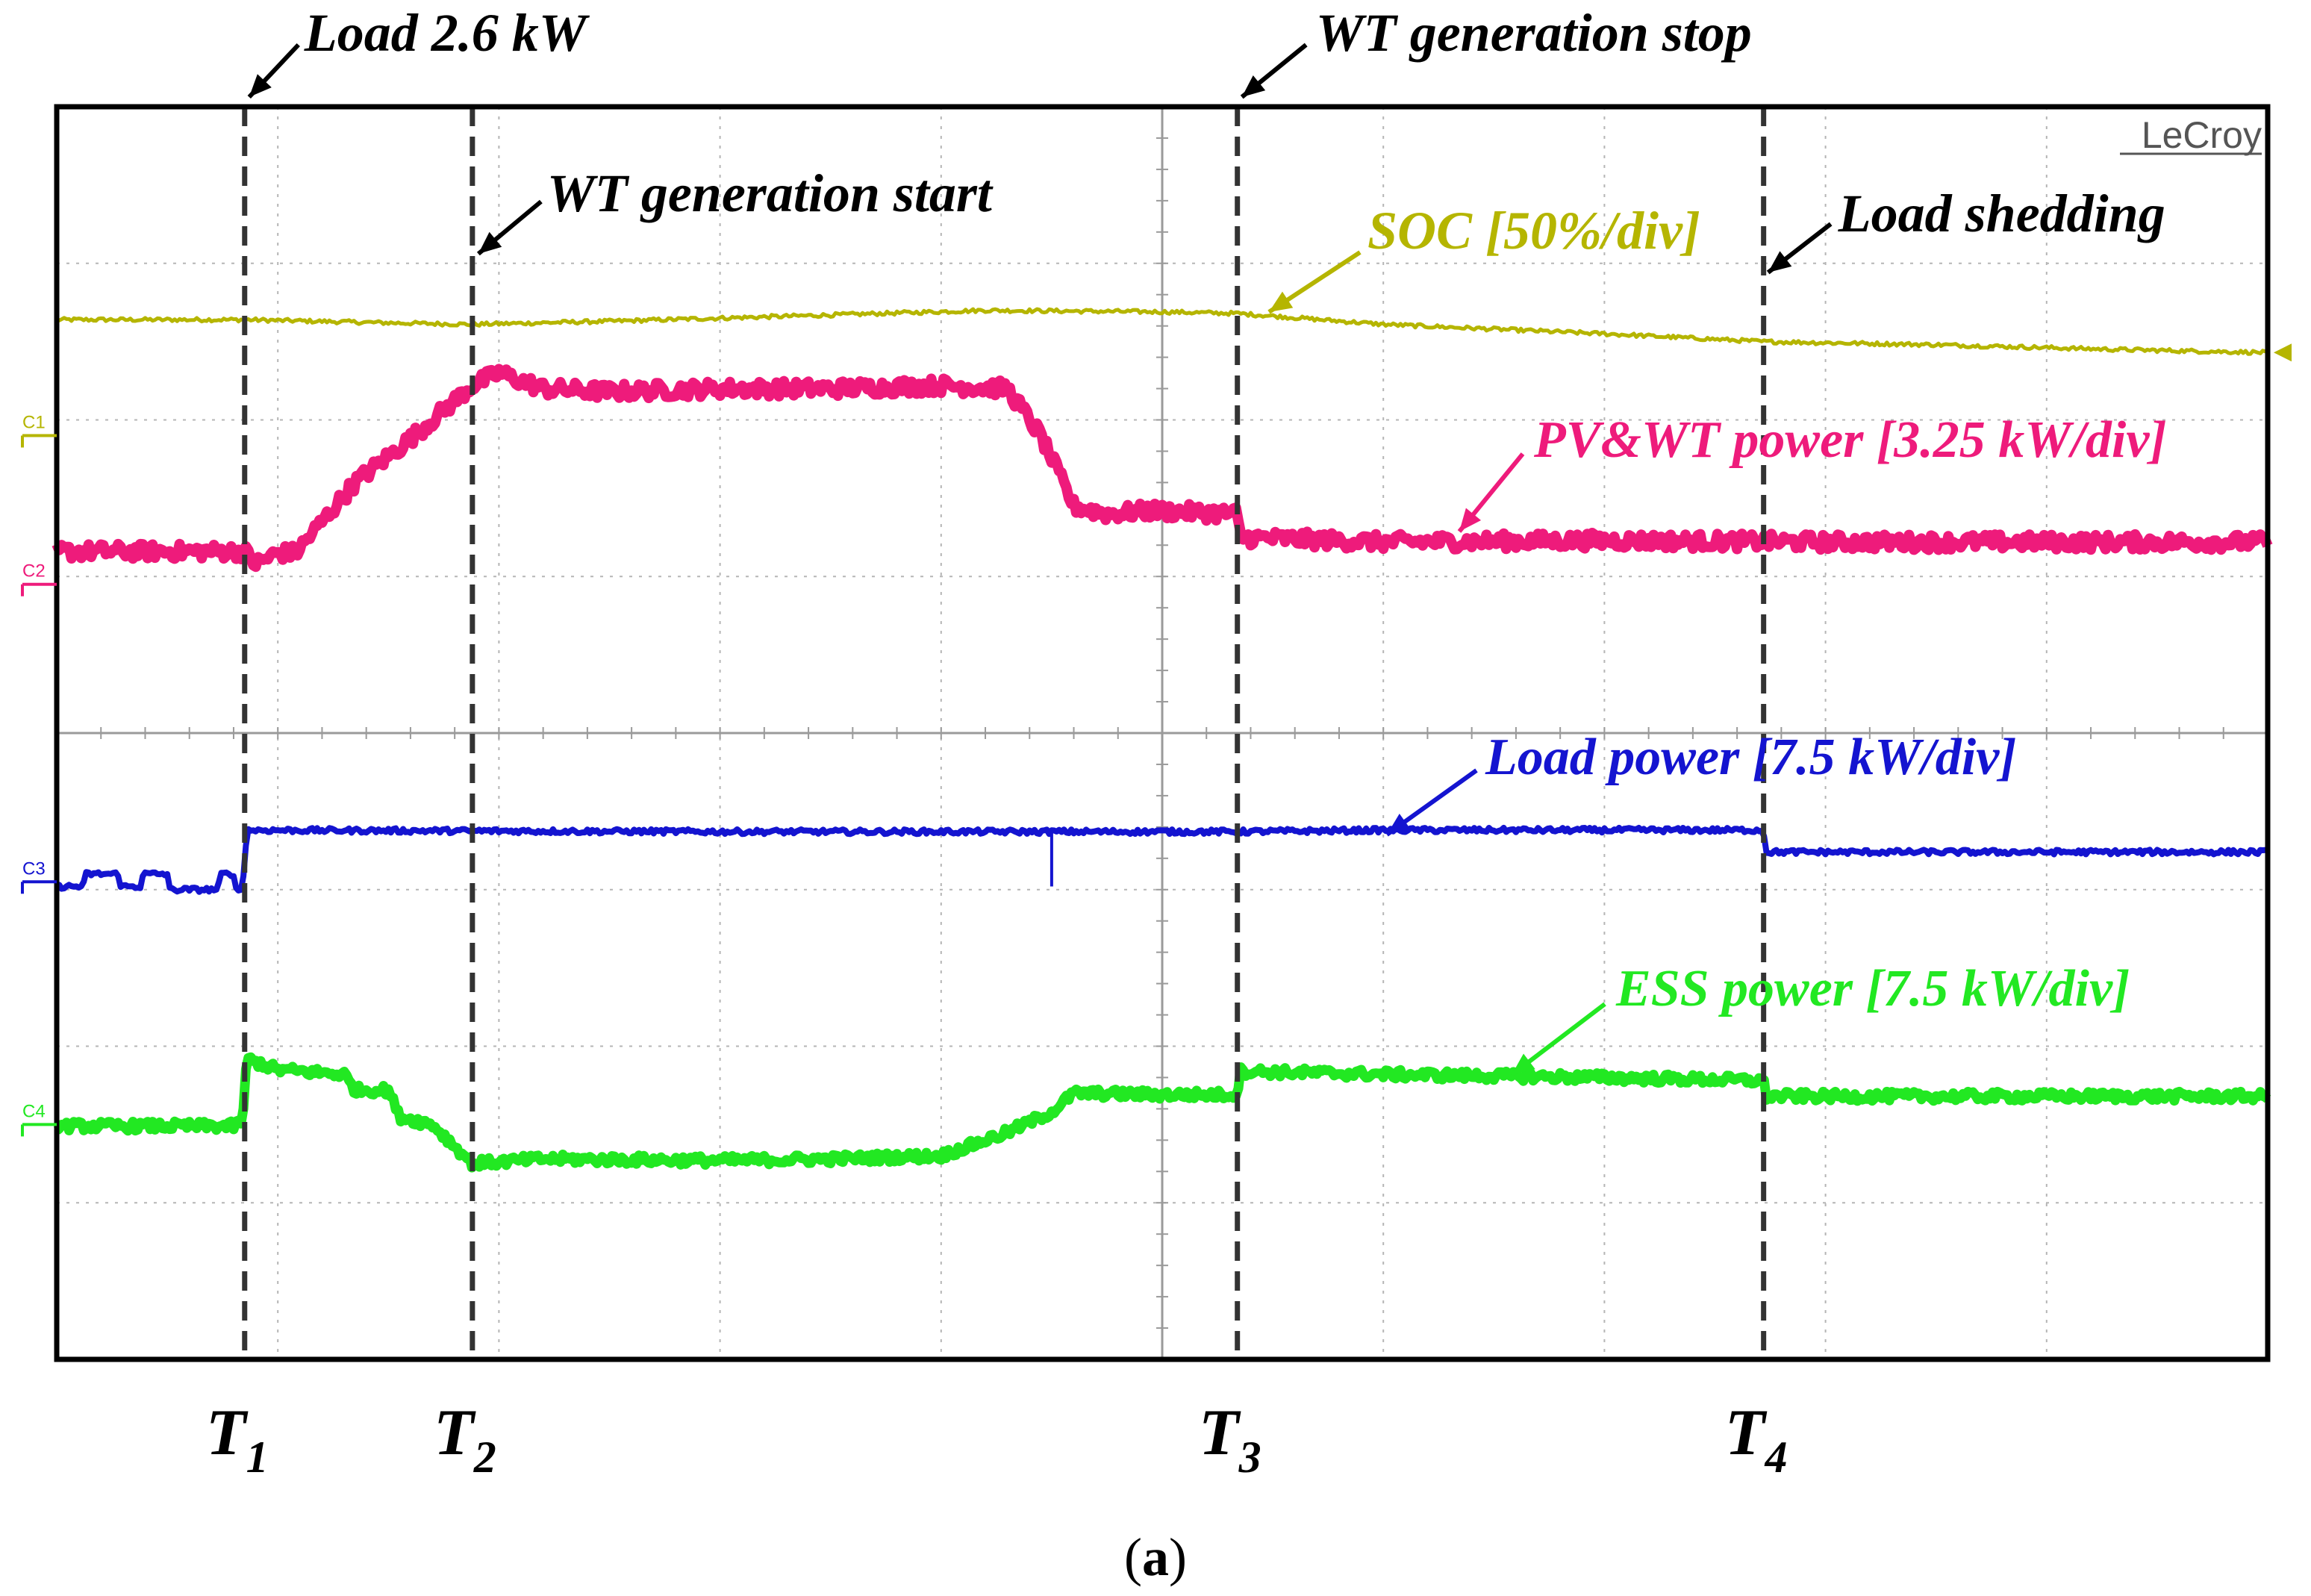  Describe the element at coordinates (447, 33) in the screenshot. I see `event-label-load: Load 2.6 kW` at that location.